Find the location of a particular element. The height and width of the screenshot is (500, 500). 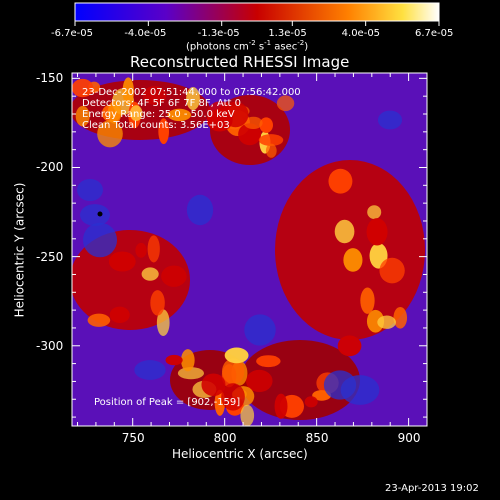

y-tick-label: -250 is located at coordinates (50, 256).